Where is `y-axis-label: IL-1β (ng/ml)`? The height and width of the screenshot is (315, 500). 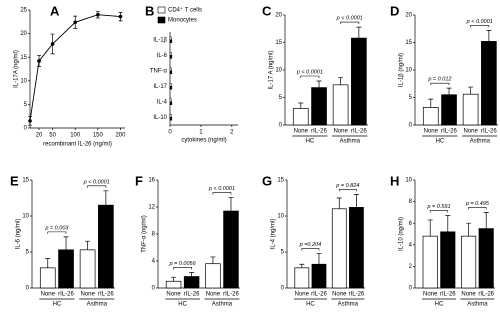
y-axis-label: IL-1β (ng/ml) is located at coordinates (402, 70).